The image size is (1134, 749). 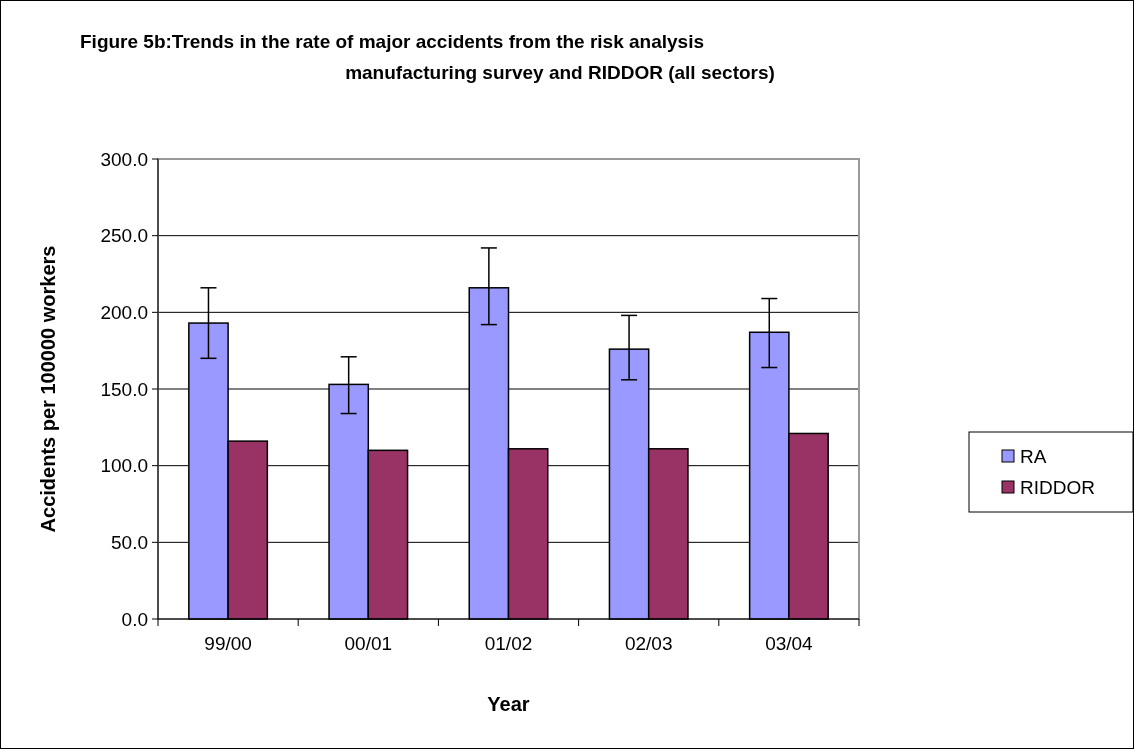 What do you see at coordinates (228, 643) in the screenshot?
I see `x-tick-label: 99/00` at bounding box center [228, 643].